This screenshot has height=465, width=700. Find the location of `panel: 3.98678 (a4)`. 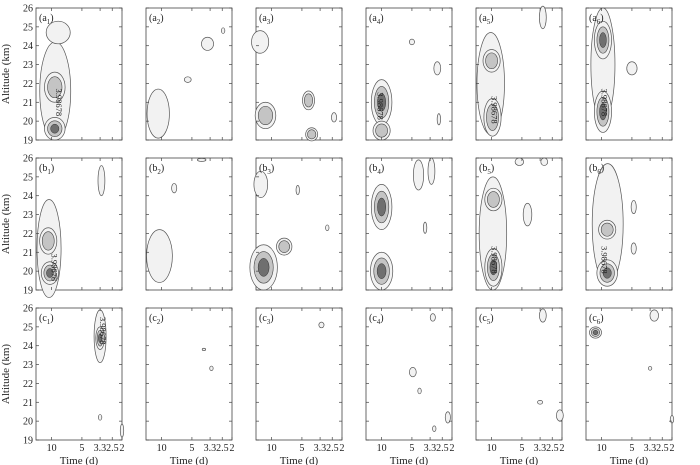

panel: 3.98678 (a4) is located at coordinates (409, 74).